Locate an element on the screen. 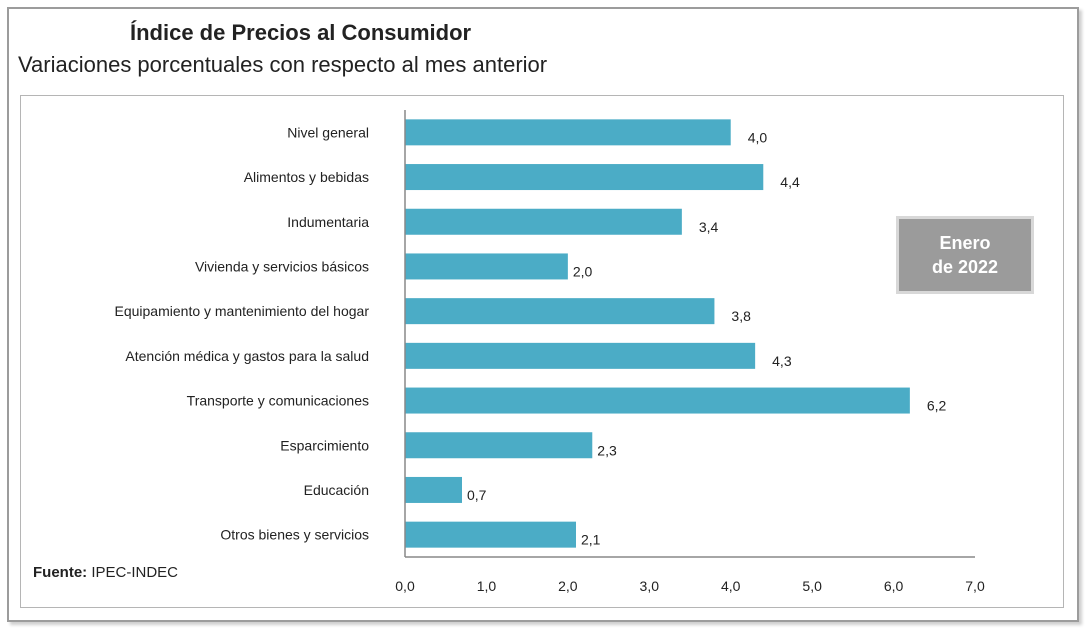 The height and width of the screenshot is (634, 1090). x-tick-label: 7,0 is located at coordinates (975, 586).